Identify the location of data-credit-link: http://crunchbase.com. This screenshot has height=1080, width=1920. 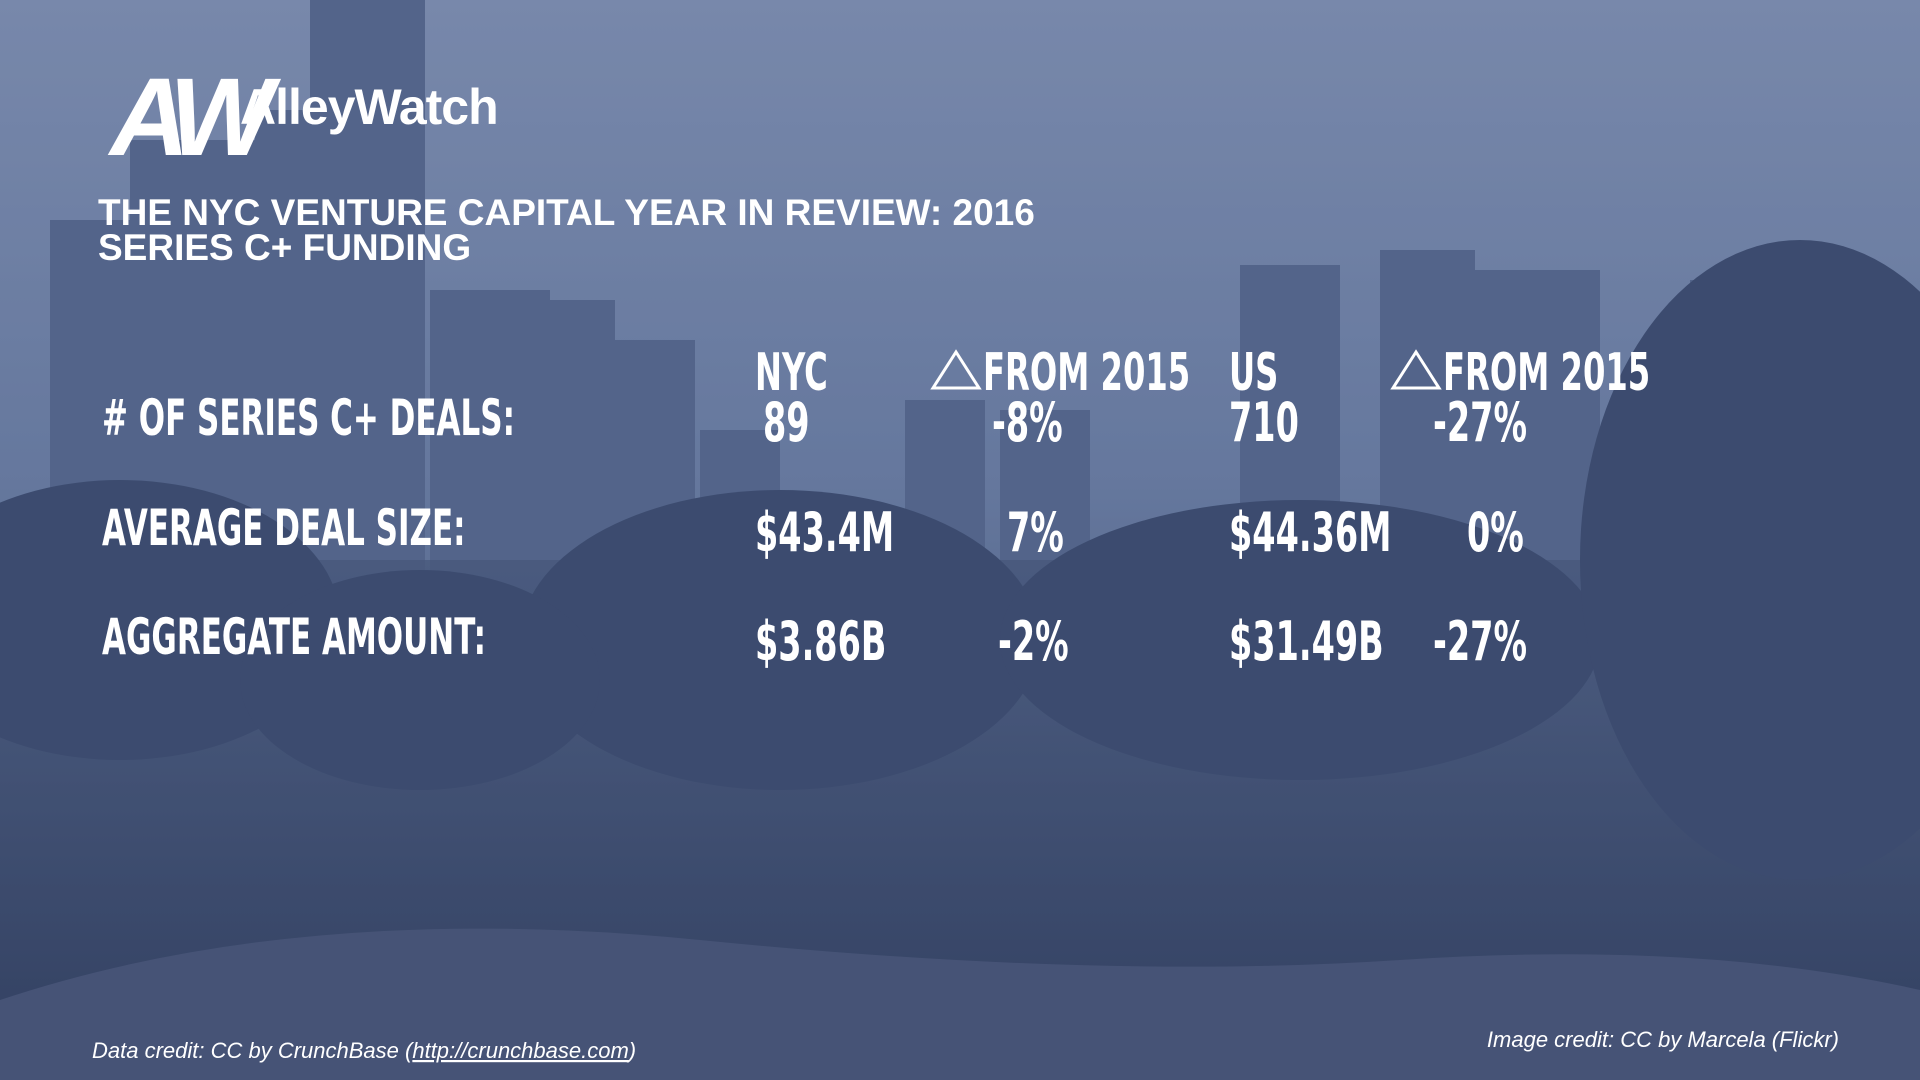
(520, 1050).